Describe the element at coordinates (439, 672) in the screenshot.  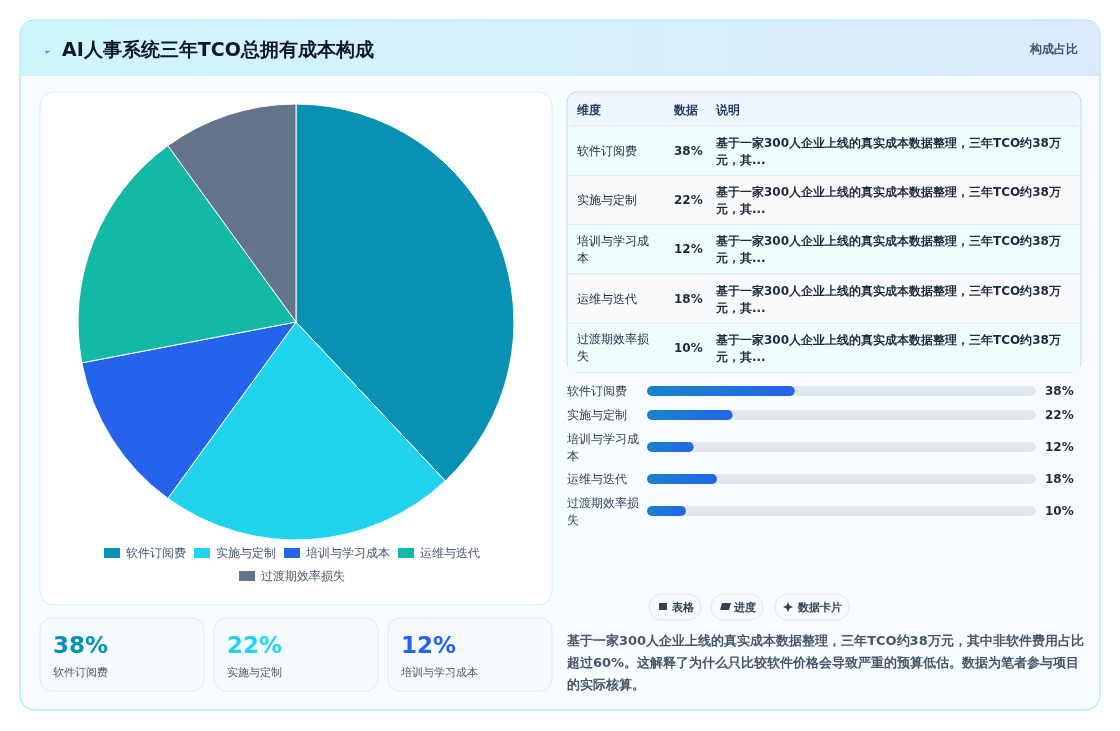
I see `category-label: 培训与学习成本` at that location.